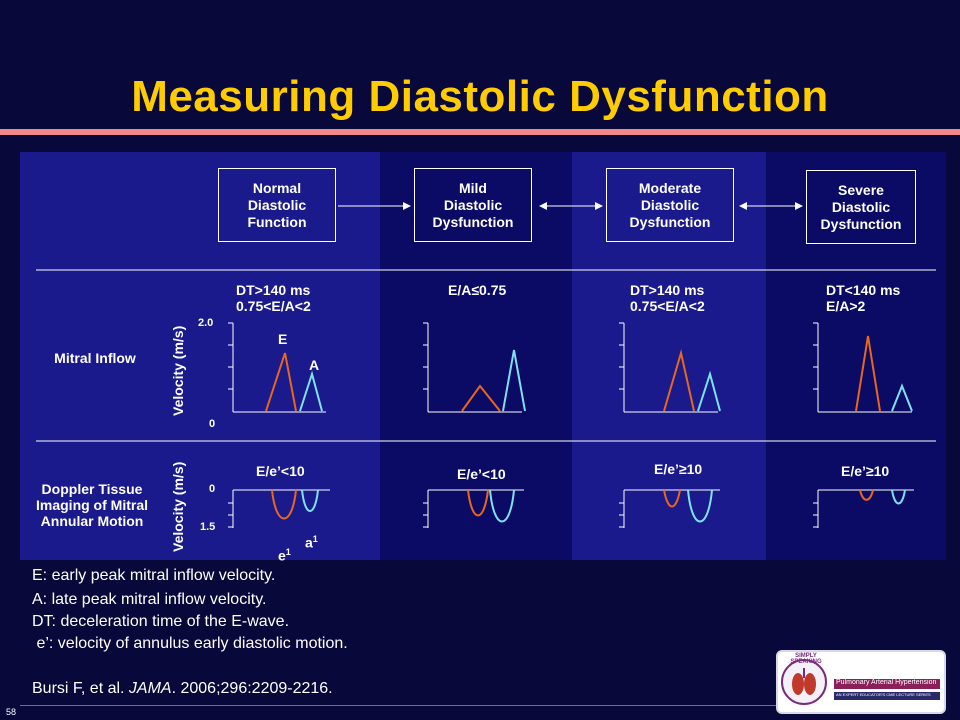 This screenshot has width=960, height=720. What do you see at coordinates (277, 205) in the screenshot?
I see `stage-normal-box: Normal Diastolic Function` at bounding box center [277, 205].